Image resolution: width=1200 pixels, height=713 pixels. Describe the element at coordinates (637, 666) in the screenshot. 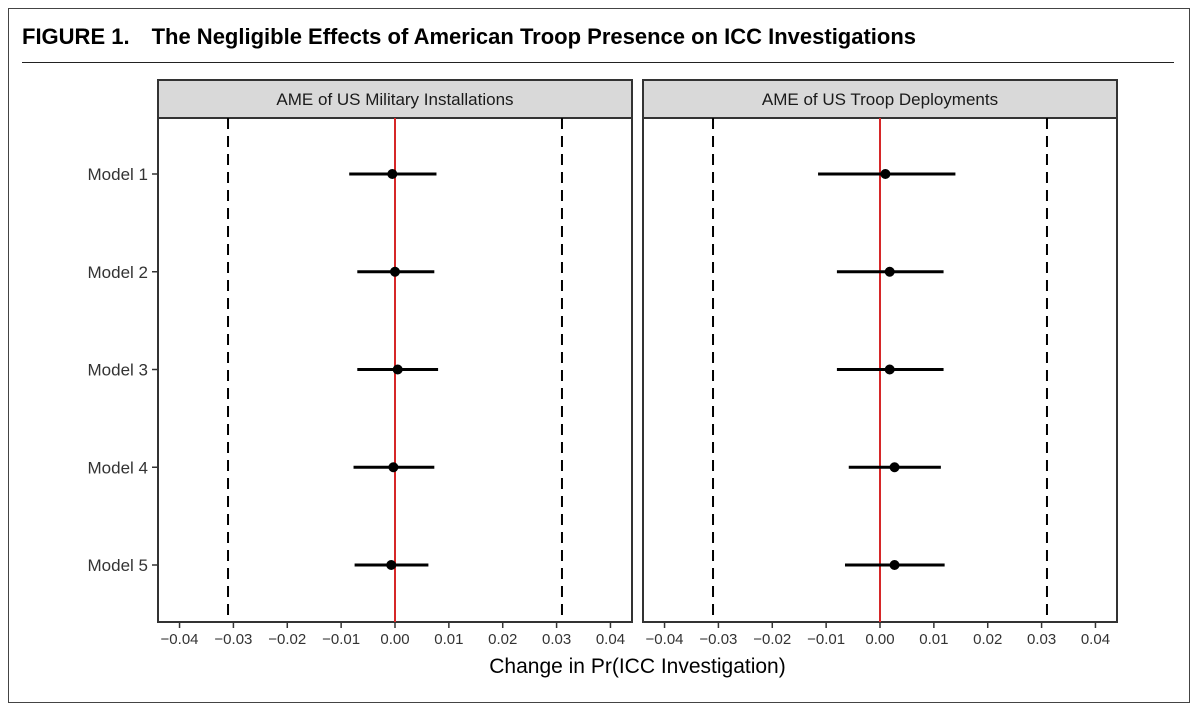

I see `x-axis-title: Change in Pr(ICC Investigation)` at that location.